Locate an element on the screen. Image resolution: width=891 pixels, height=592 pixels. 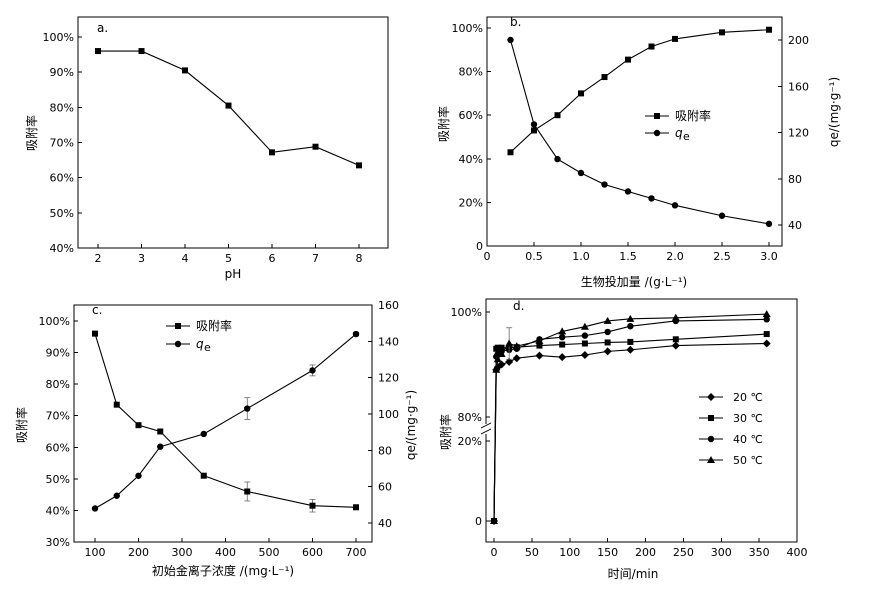
panel-c-legend-label: q is located at coordinates (200, 344).